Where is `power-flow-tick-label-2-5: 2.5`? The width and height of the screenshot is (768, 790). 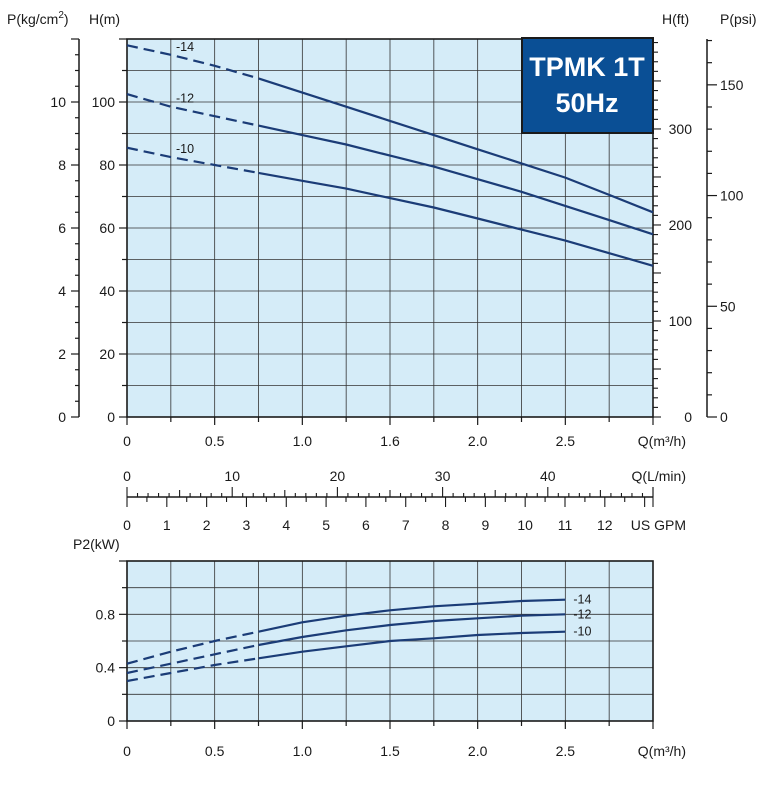 power-flow-tick-label-2-5: 2.5 is located at coordinates (566, 751).